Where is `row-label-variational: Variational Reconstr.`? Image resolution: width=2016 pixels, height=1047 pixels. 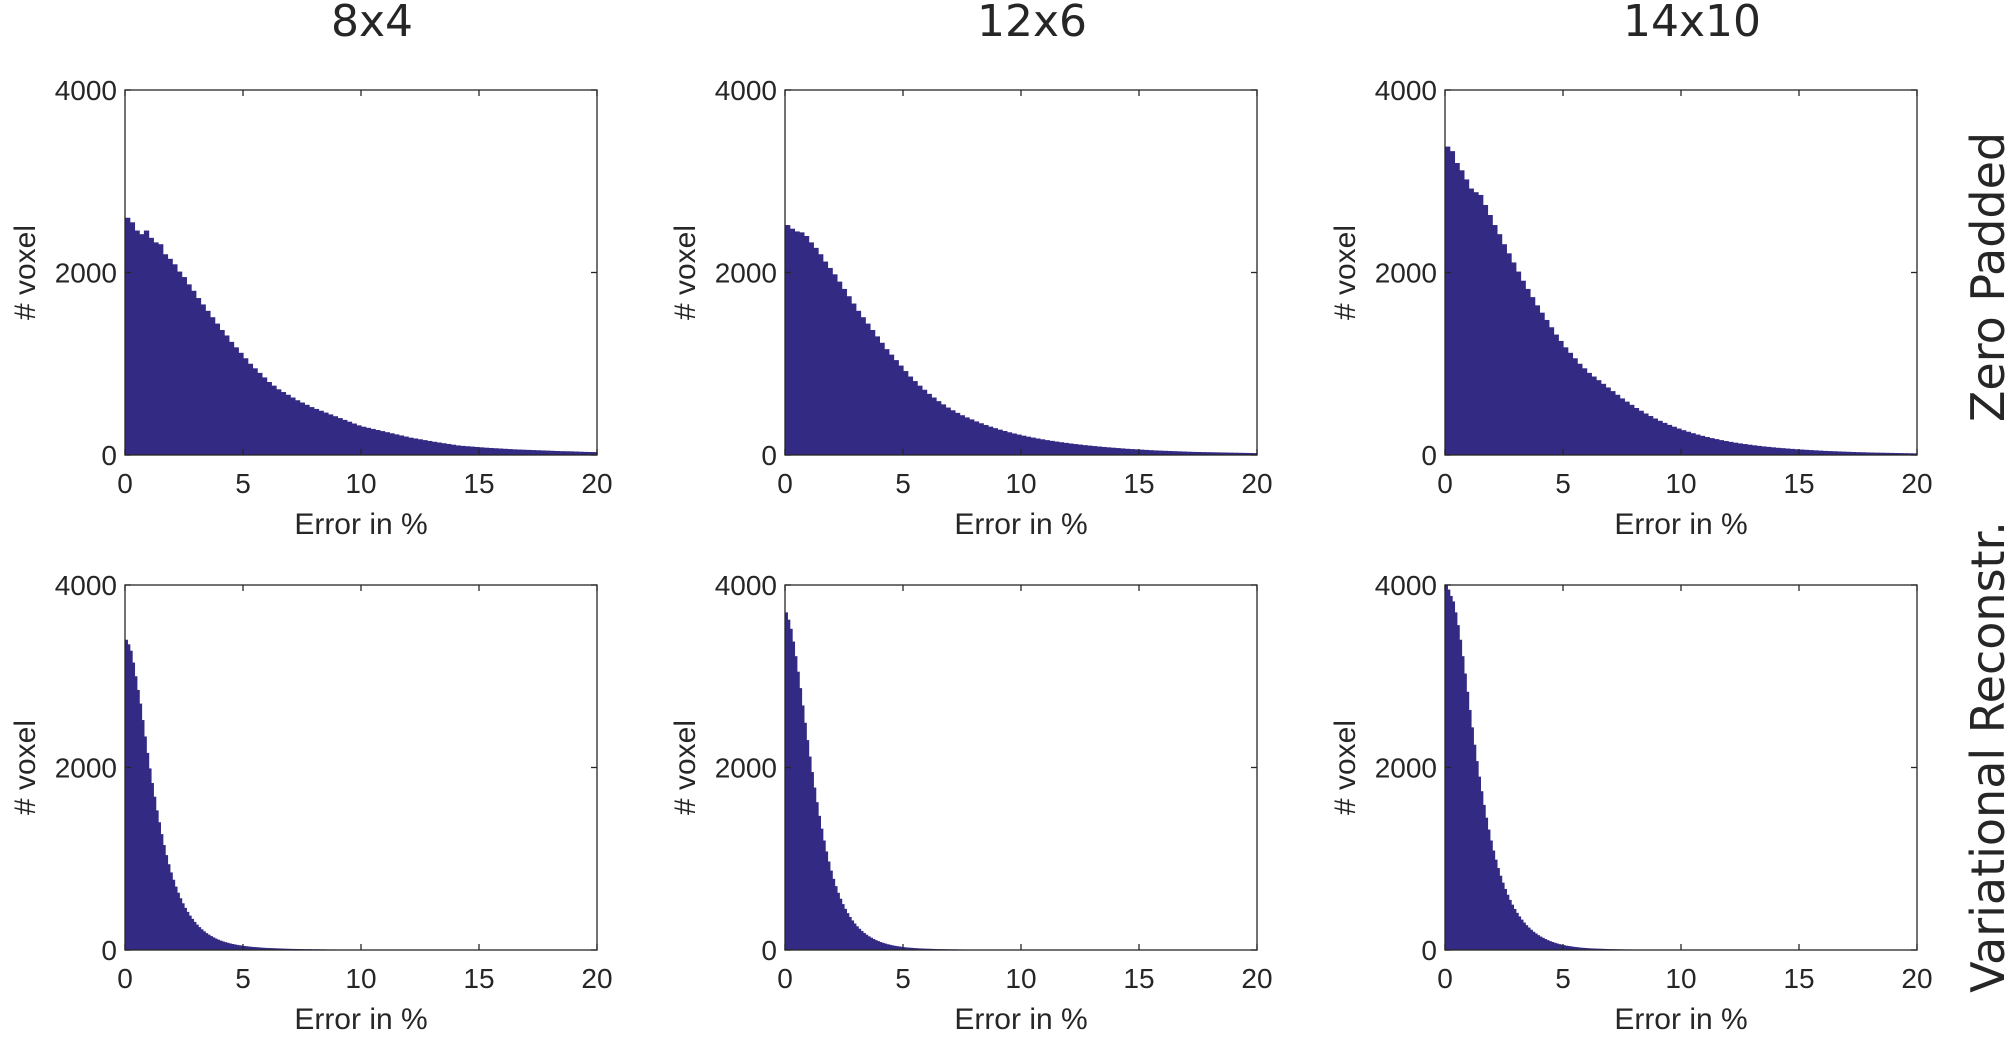
row-label-variational: Variational Reconstr. is located at coordinates (1988, 757).